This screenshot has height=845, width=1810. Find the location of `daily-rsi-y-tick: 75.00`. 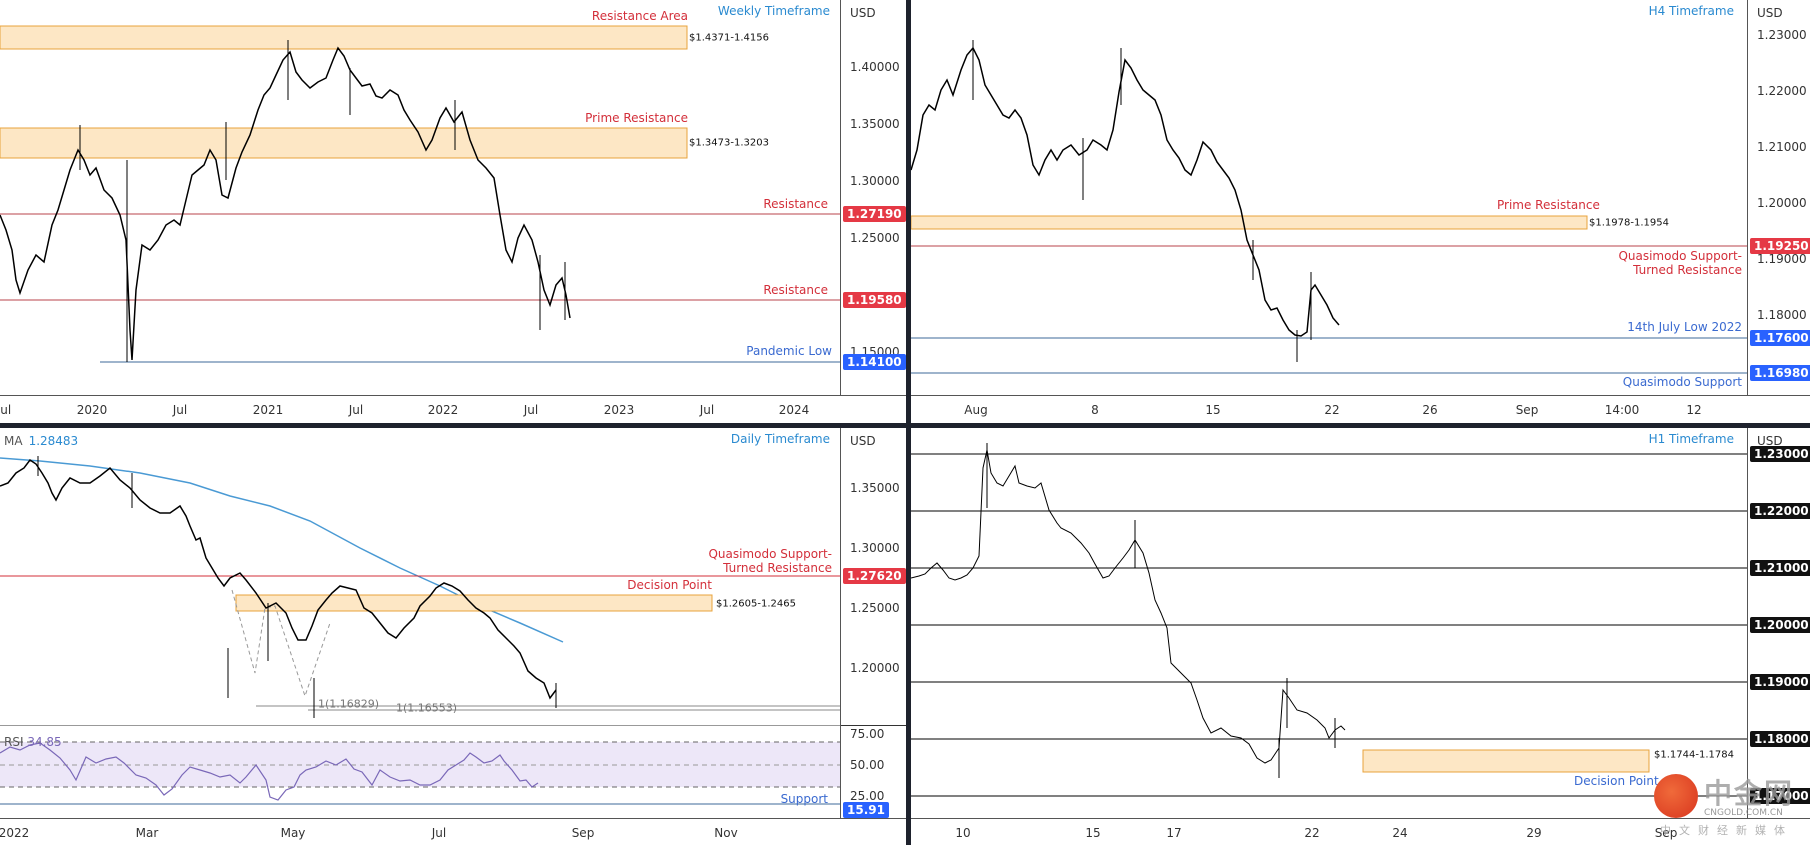

daily-rsi-y-tick: 75.00 is located at coordinates (867, 734).